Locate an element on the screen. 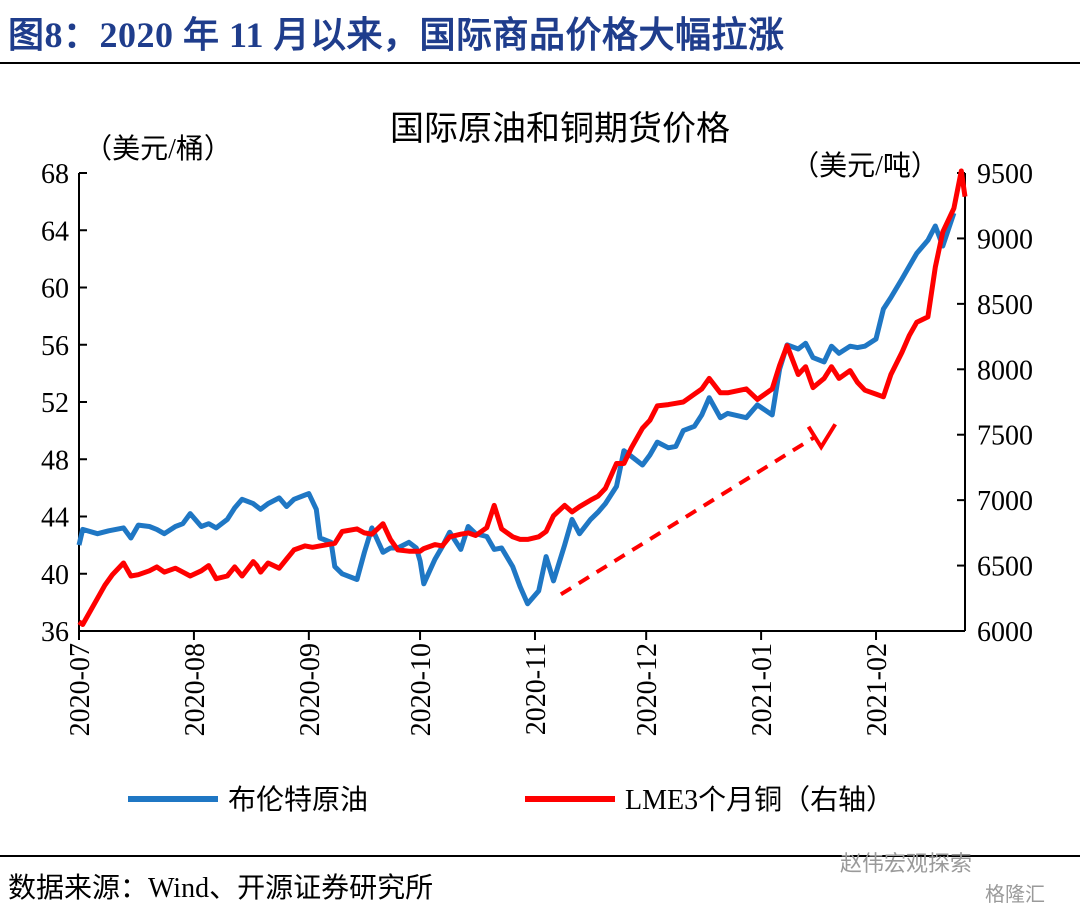 The image size is (1080, 910). y-left-tick-label: 40 is located at coordinates (55, 575).